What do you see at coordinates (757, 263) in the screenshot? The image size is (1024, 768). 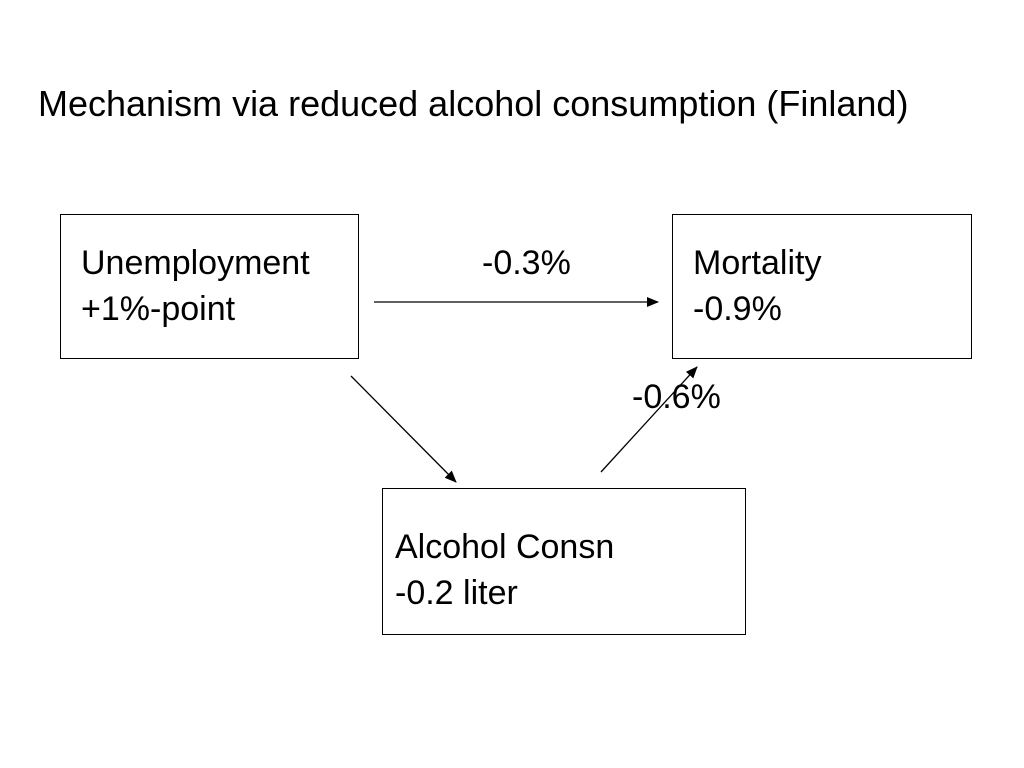 I see `mortality-label: Mortality` at bounding box center [757, 263].